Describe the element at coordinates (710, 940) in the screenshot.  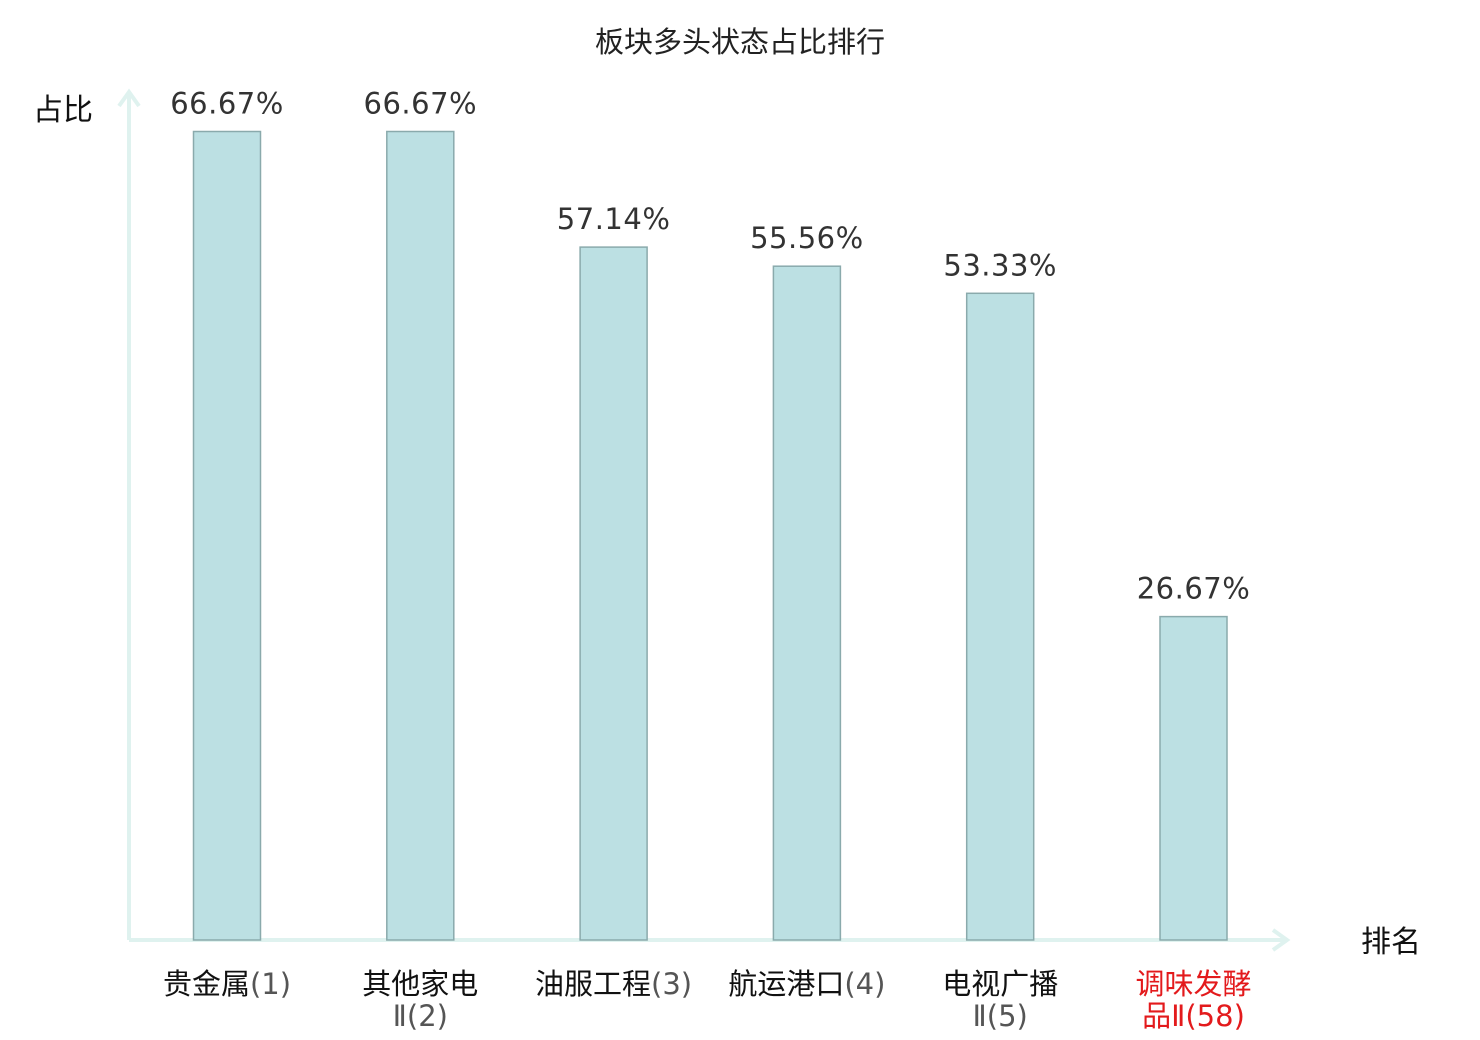
I see `x-axis` at that location.